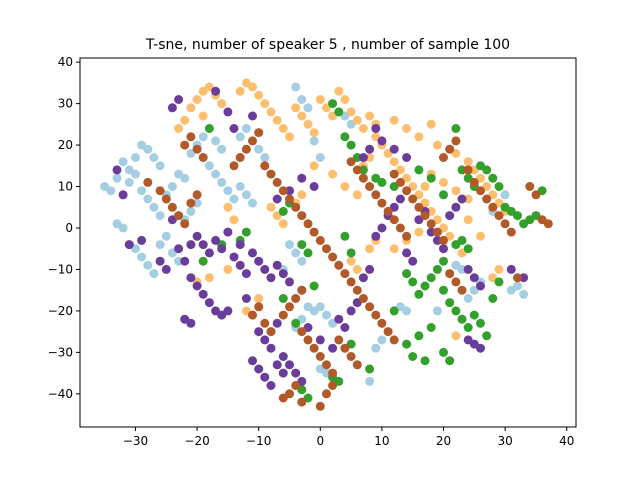 This screenshot has width=640, height=480. What do you see at coordinates (64, 228) in the screenshot?
I see `y-axis: −40 −30 −20 −10 0 10 20 30 40` at bounding box center [64, 228].